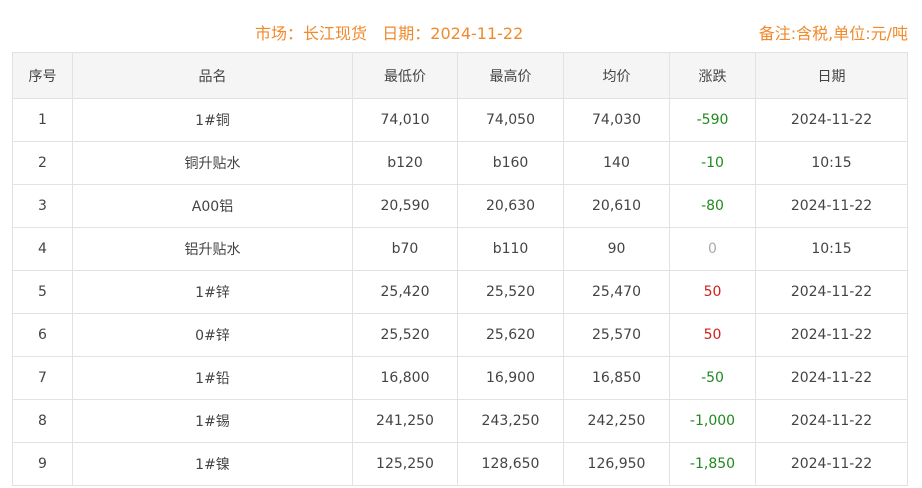  I want to click on avg-price: 90, so click(616, 249).